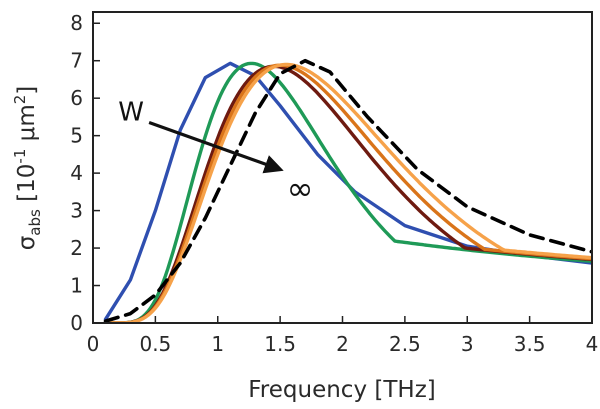 Image resolution: width=600 pixels, height=409 pixels. Describe the element at coordinates (93, 344) in the screenshot. I see `x-tick-label: 0` at that location.